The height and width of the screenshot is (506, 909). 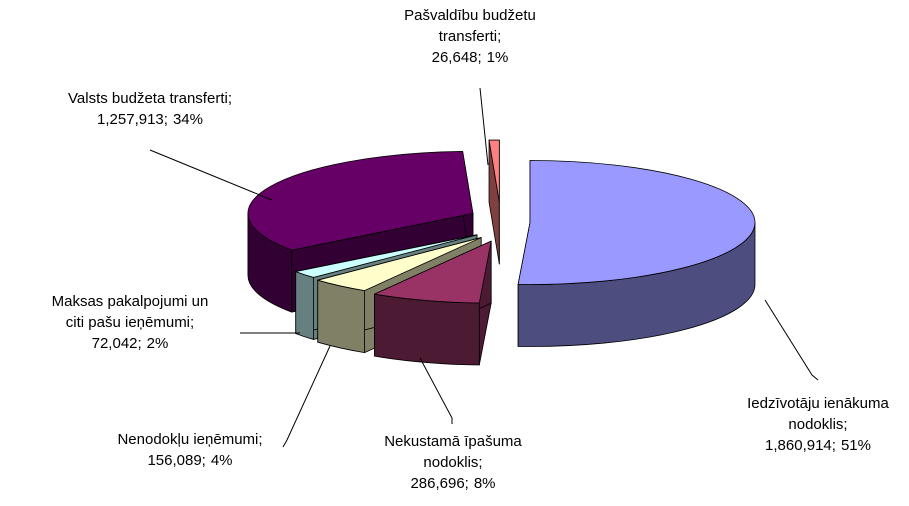 I want to click on label-line: Maksas pakalpojumi un, so click(x=130, y=301).